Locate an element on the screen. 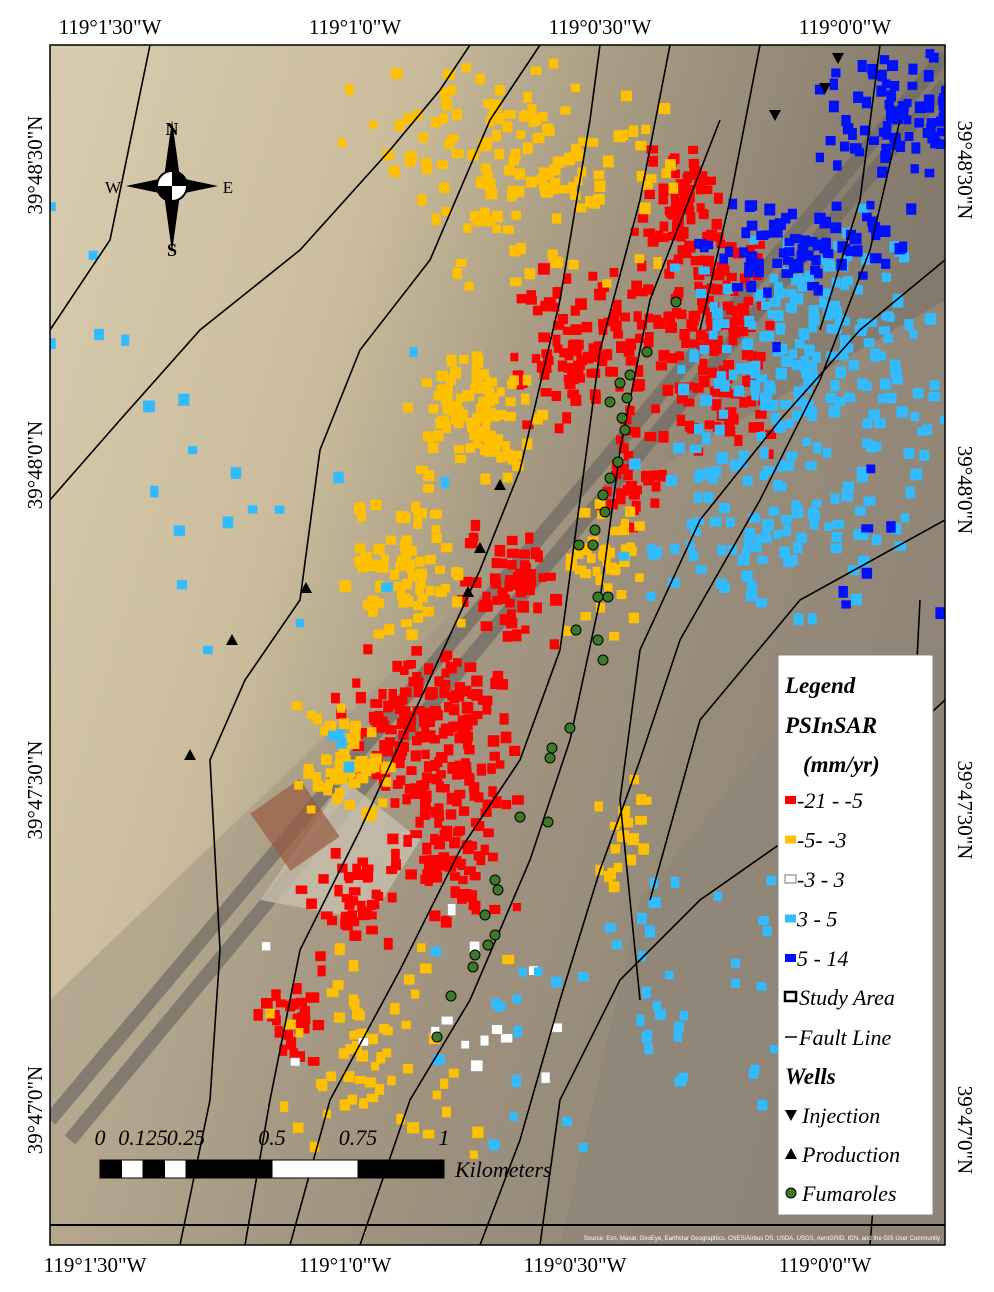  scale-tick-label: 0.75 is located at coordinates (358, 1137).